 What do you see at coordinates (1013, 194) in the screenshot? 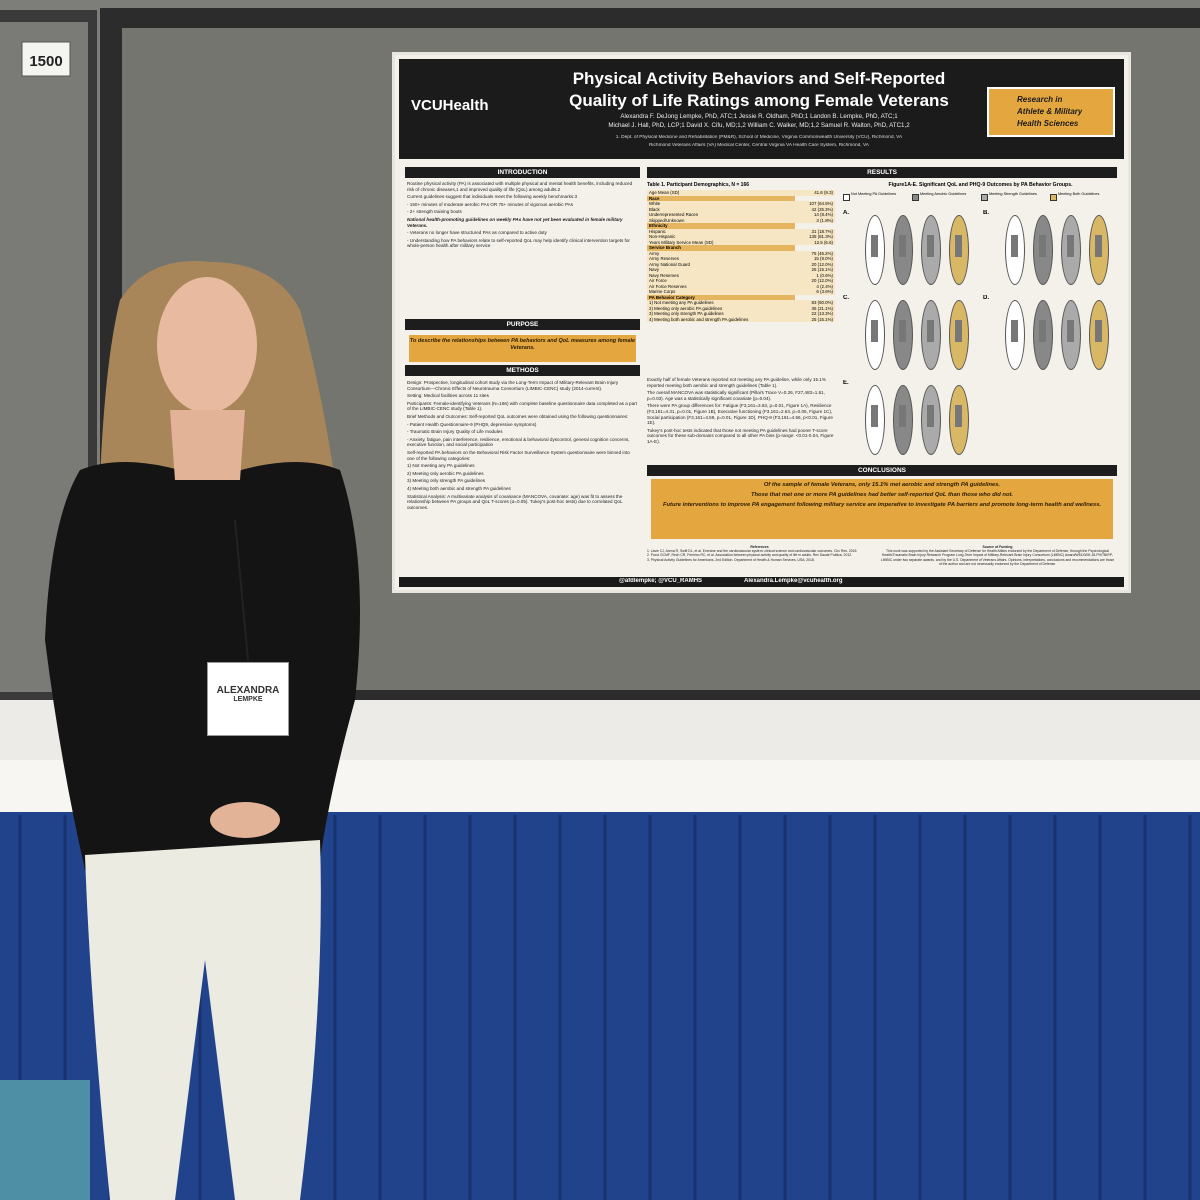
I see `legend-label: Meeting Strength Guidelines` at bounding box center [1013, 194].